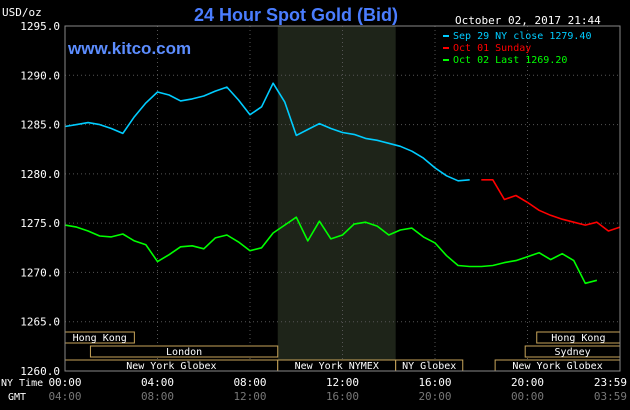 The height and width of the screenshot is (410, 630). I want to click on x-tick-label-ny: 20:00, so click(527, 382).